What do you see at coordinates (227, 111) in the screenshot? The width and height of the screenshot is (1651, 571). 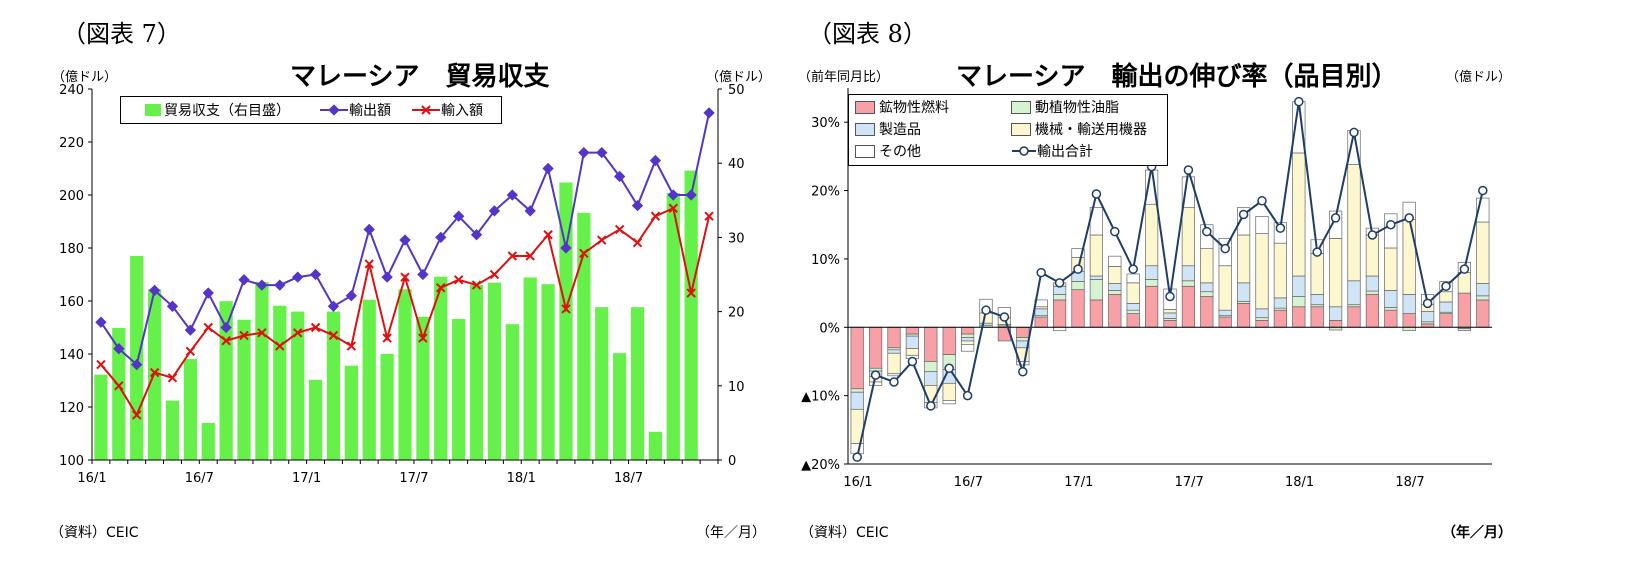 I see `legend-label-balance: 貿易収支（右目盛）` at bounding box center [227, 111].